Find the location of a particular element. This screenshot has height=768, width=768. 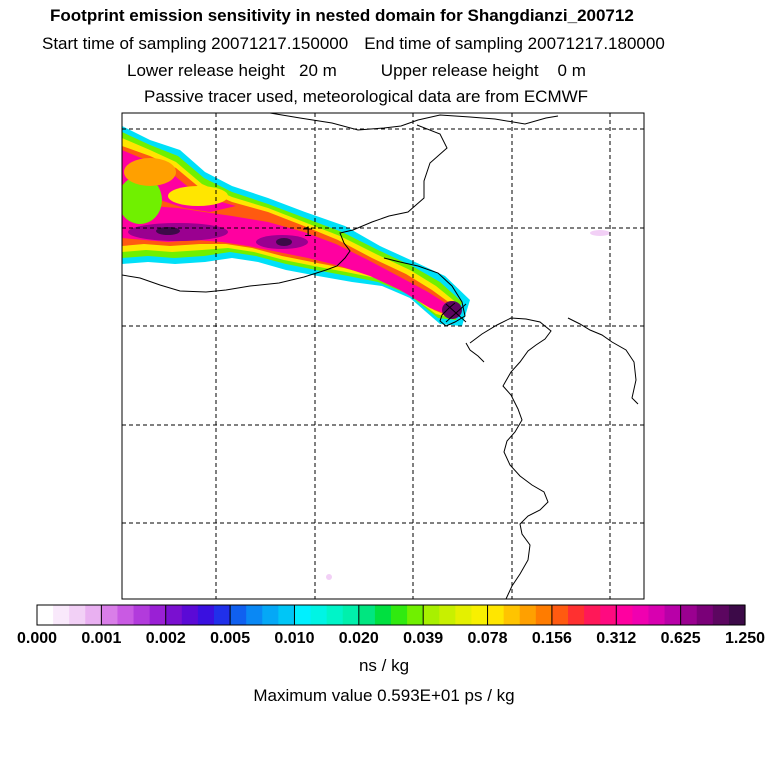

contour-label: 1 is located at coordinates (307, 231).